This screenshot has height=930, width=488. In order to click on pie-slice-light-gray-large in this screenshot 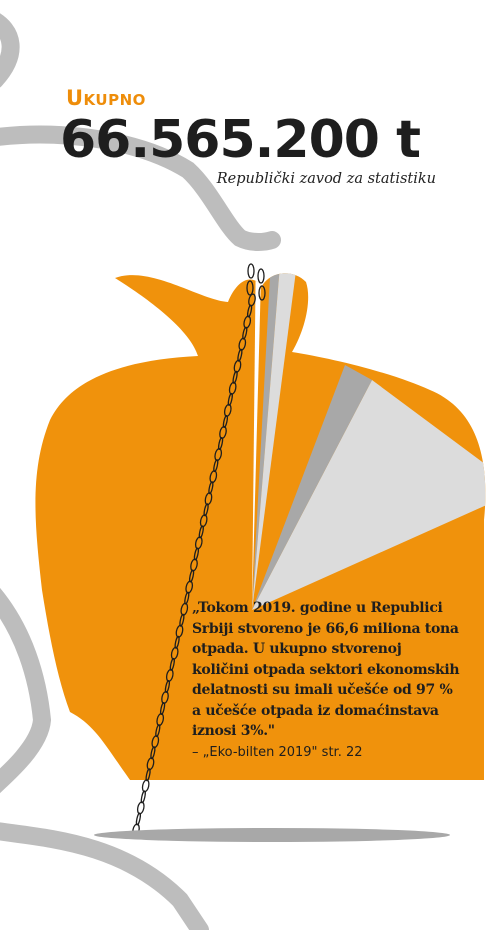, I will do `click(369, 495)`.